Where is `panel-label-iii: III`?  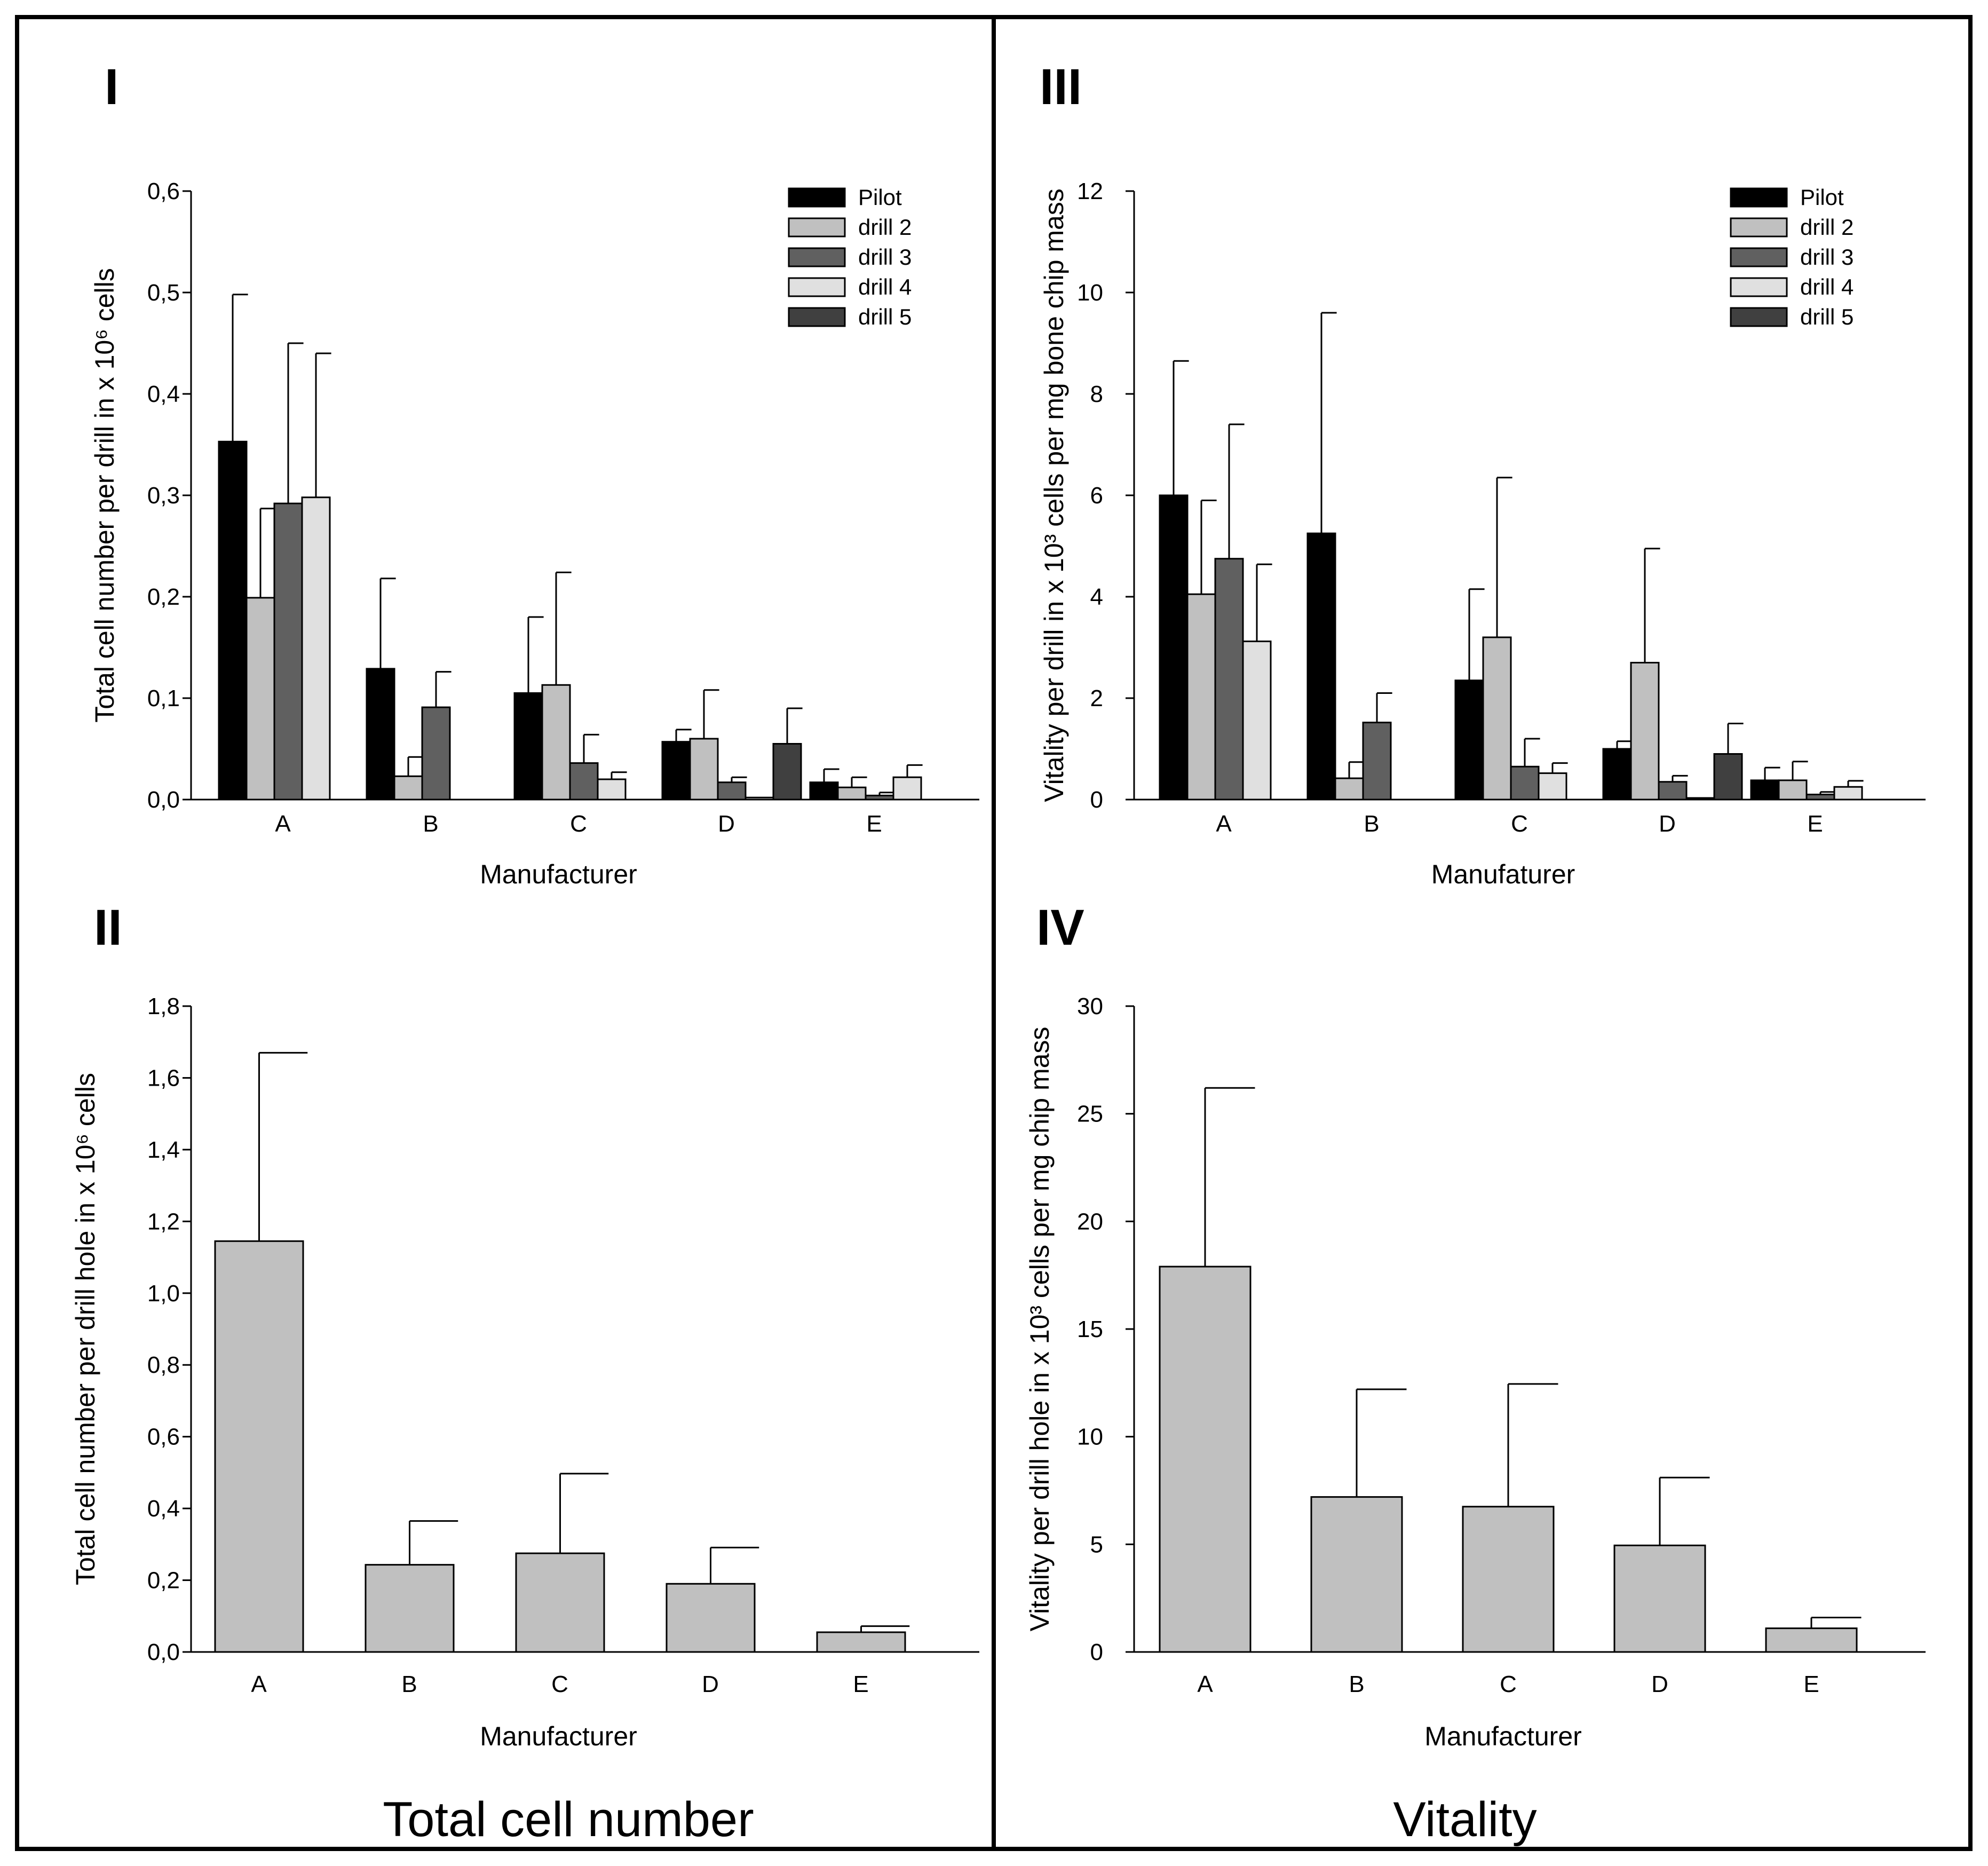 panel-label-iii: III is located at coordinates (1061, 87).